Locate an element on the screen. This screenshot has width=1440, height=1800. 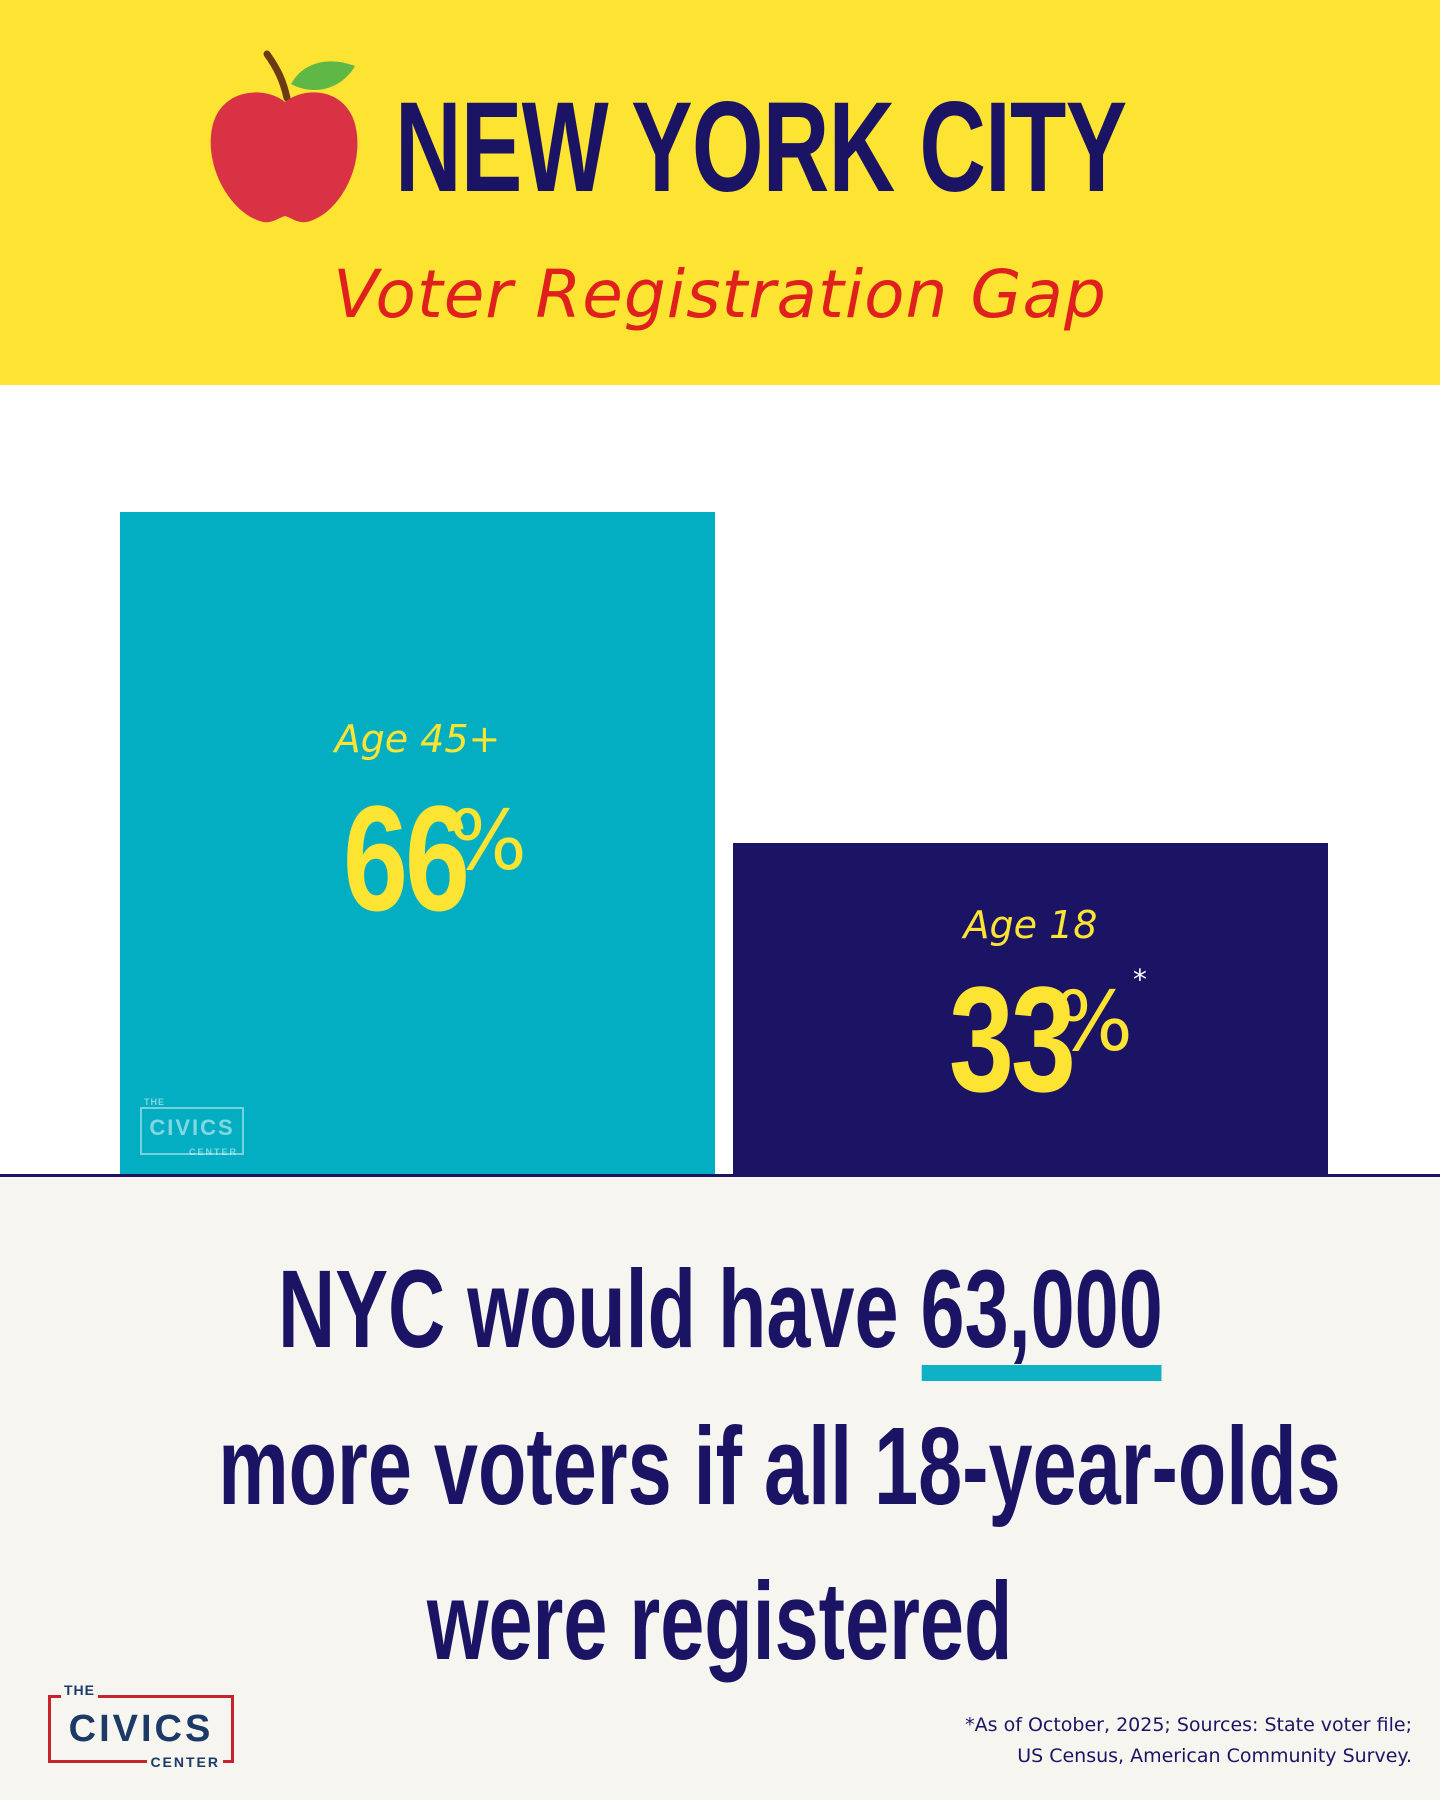
message-line-3: were registered is located at coordinates (720, 1622).